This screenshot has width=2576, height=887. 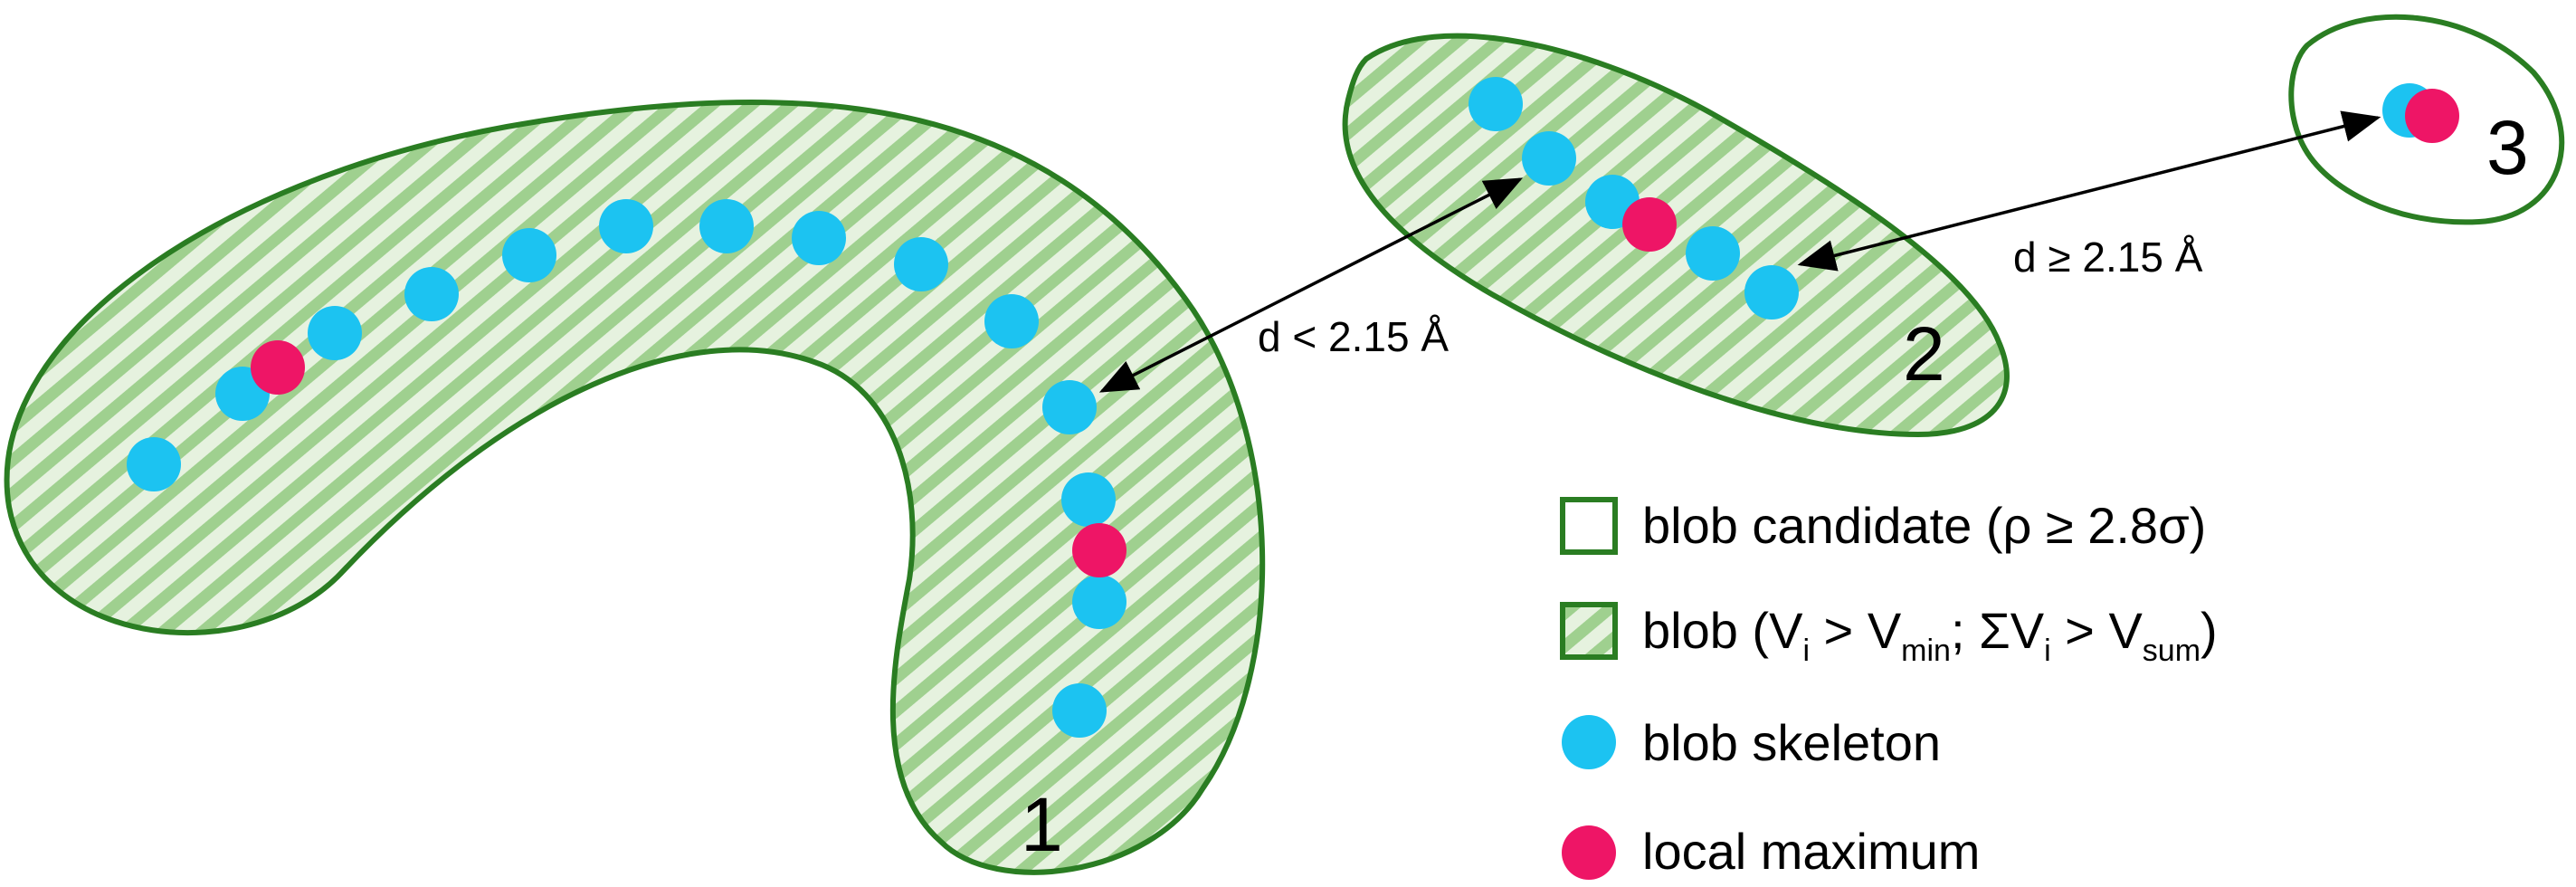 What do you see at coordinates (2507, 147) in the screenshot?
I see `blob-3-label: 3` at bounding box center [2507, 147].